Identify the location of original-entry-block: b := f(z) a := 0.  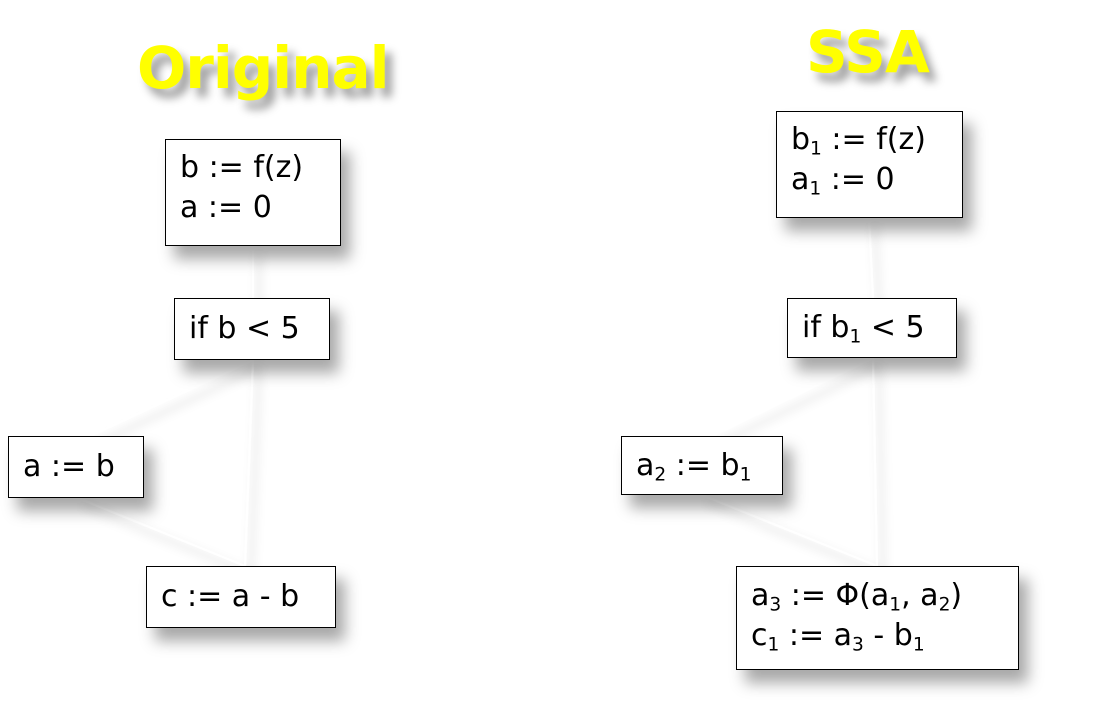
(253, 192).